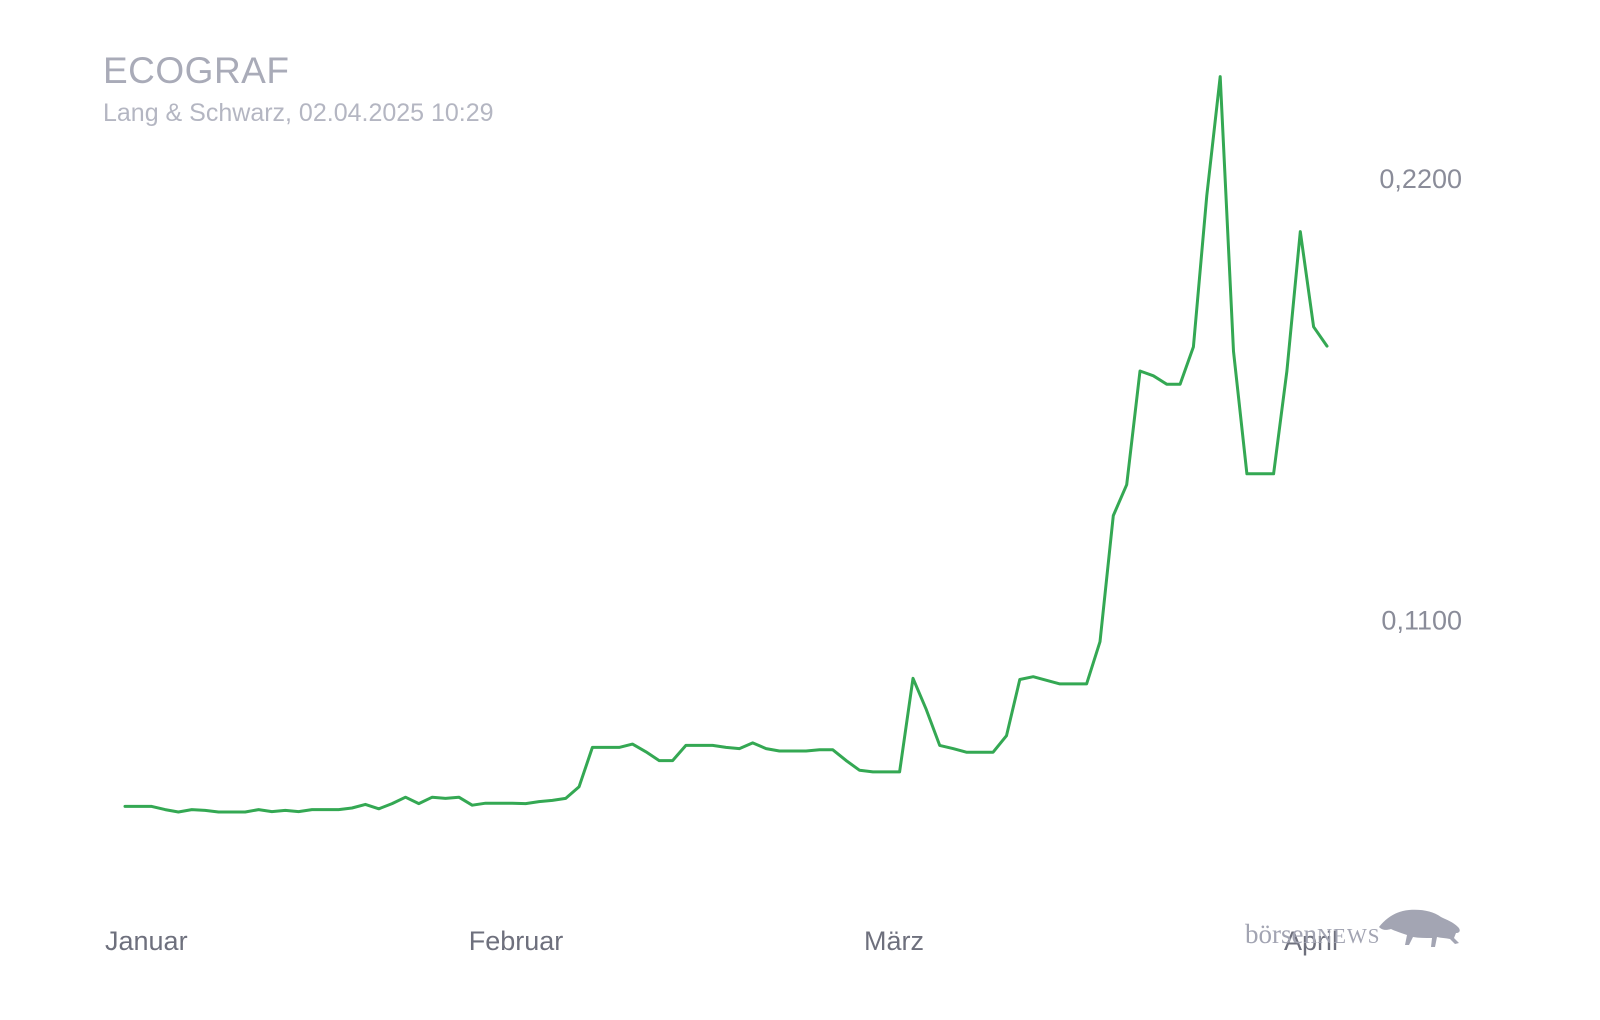  What do you see at coordinates (1348, 936) in the screenshot?
I see `brand-text-upper: NEWS` at bounding box center [1348, 936].